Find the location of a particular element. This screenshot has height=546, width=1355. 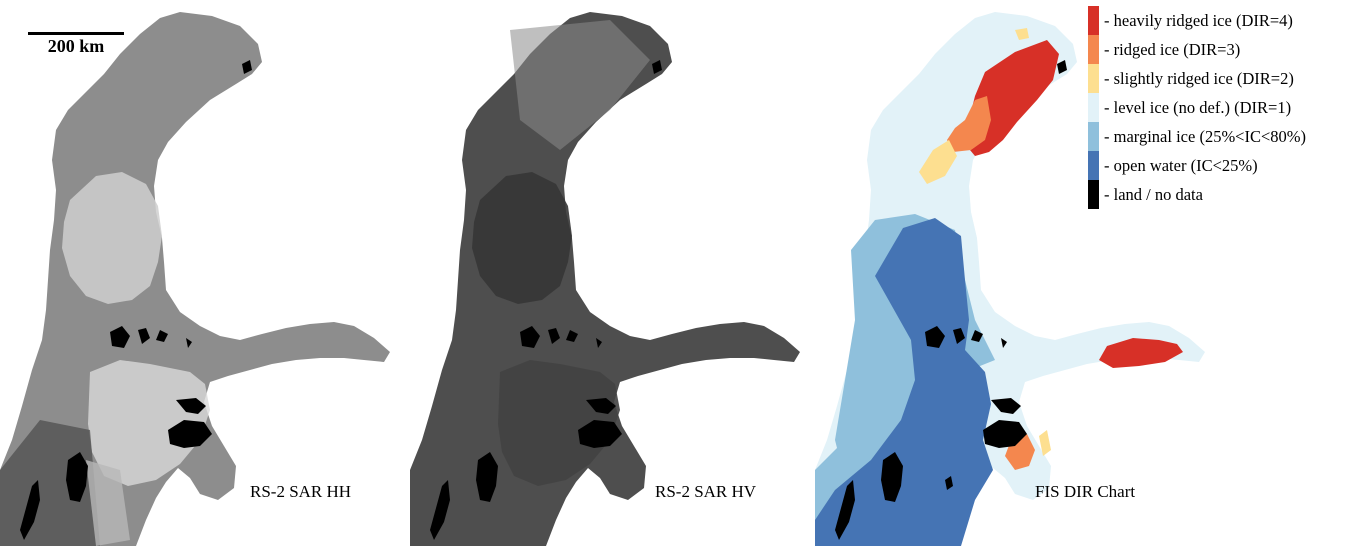

panel-label-hh: RS-2 SAR HH is located at coordinates (301, 491).